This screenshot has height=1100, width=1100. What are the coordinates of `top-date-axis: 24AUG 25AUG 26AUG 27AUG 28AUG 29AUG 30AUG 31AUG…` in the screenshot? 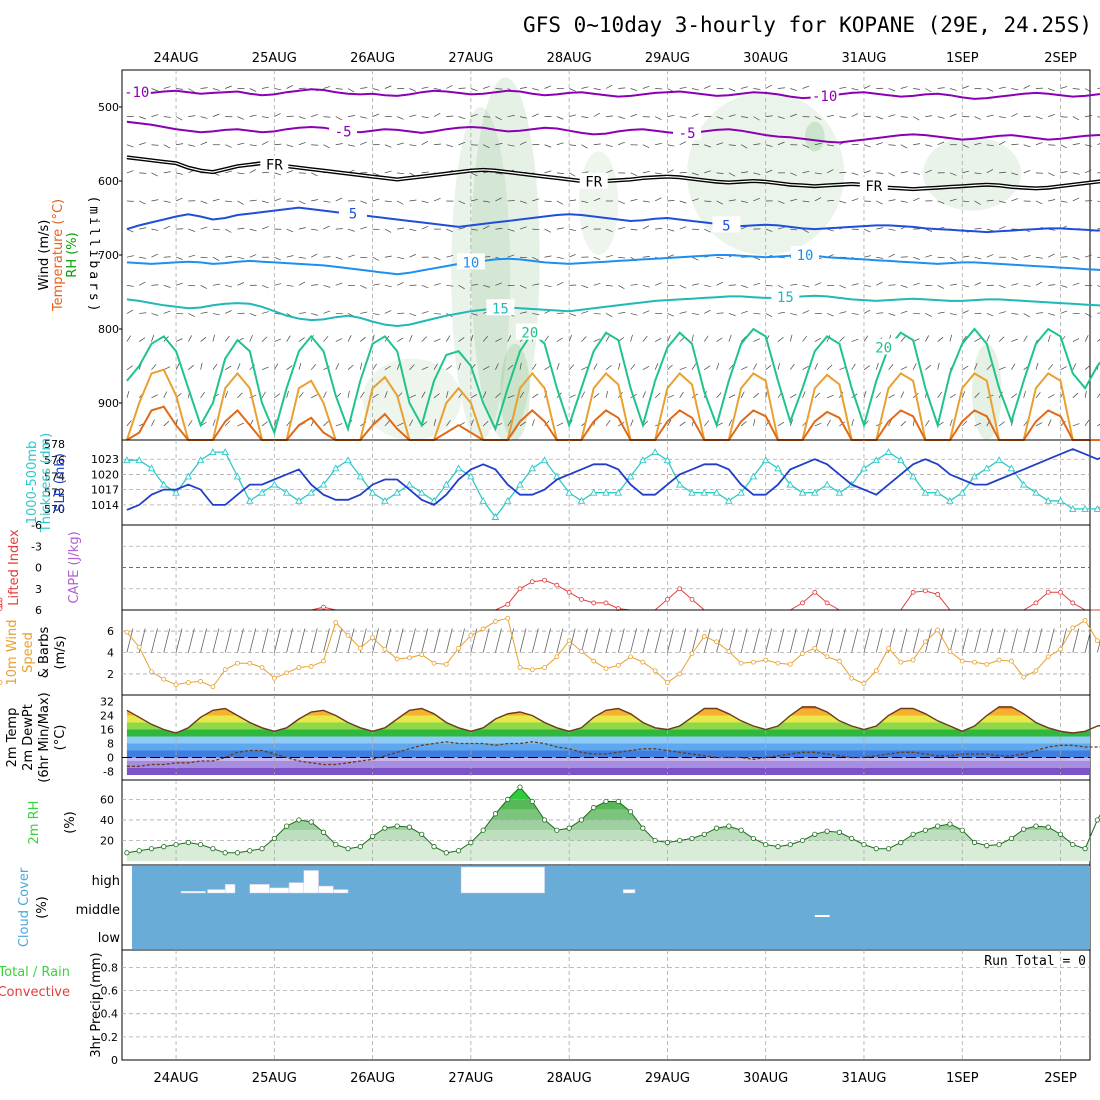 It's located at (615, 58).